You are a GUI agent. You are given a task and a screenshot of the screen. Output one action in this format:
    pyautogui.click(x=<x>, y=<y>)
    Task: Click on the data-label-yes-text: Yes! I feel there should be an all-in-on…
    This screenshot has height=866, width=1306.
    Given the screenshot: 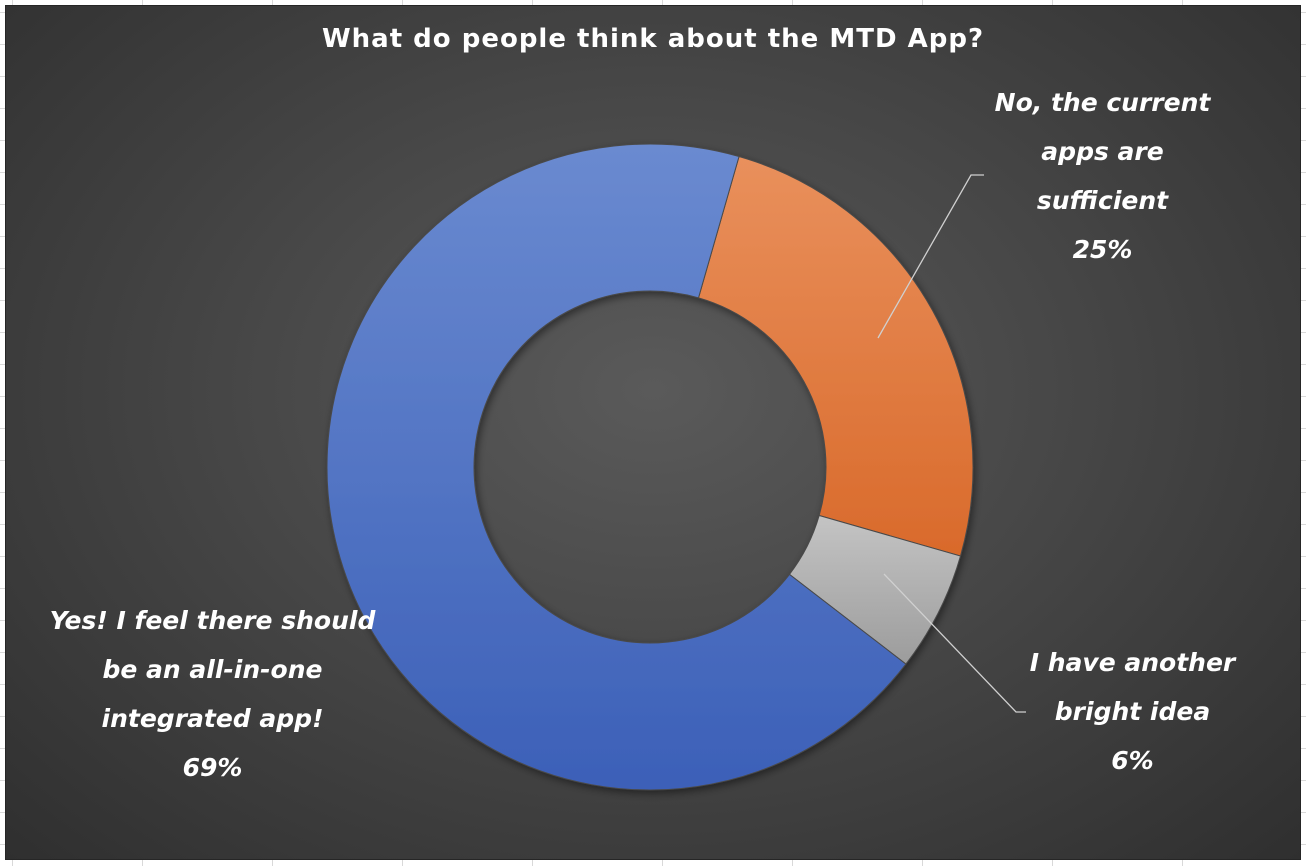 What is the action you would take?
    pyautogui.click(x=212, y=669)
    